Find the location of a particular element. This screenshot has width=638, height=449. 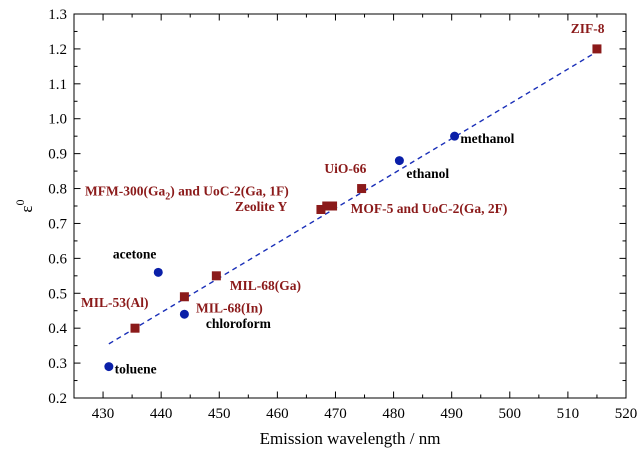

y-tick-label: 1.2 is located at coordinates (57, 50).